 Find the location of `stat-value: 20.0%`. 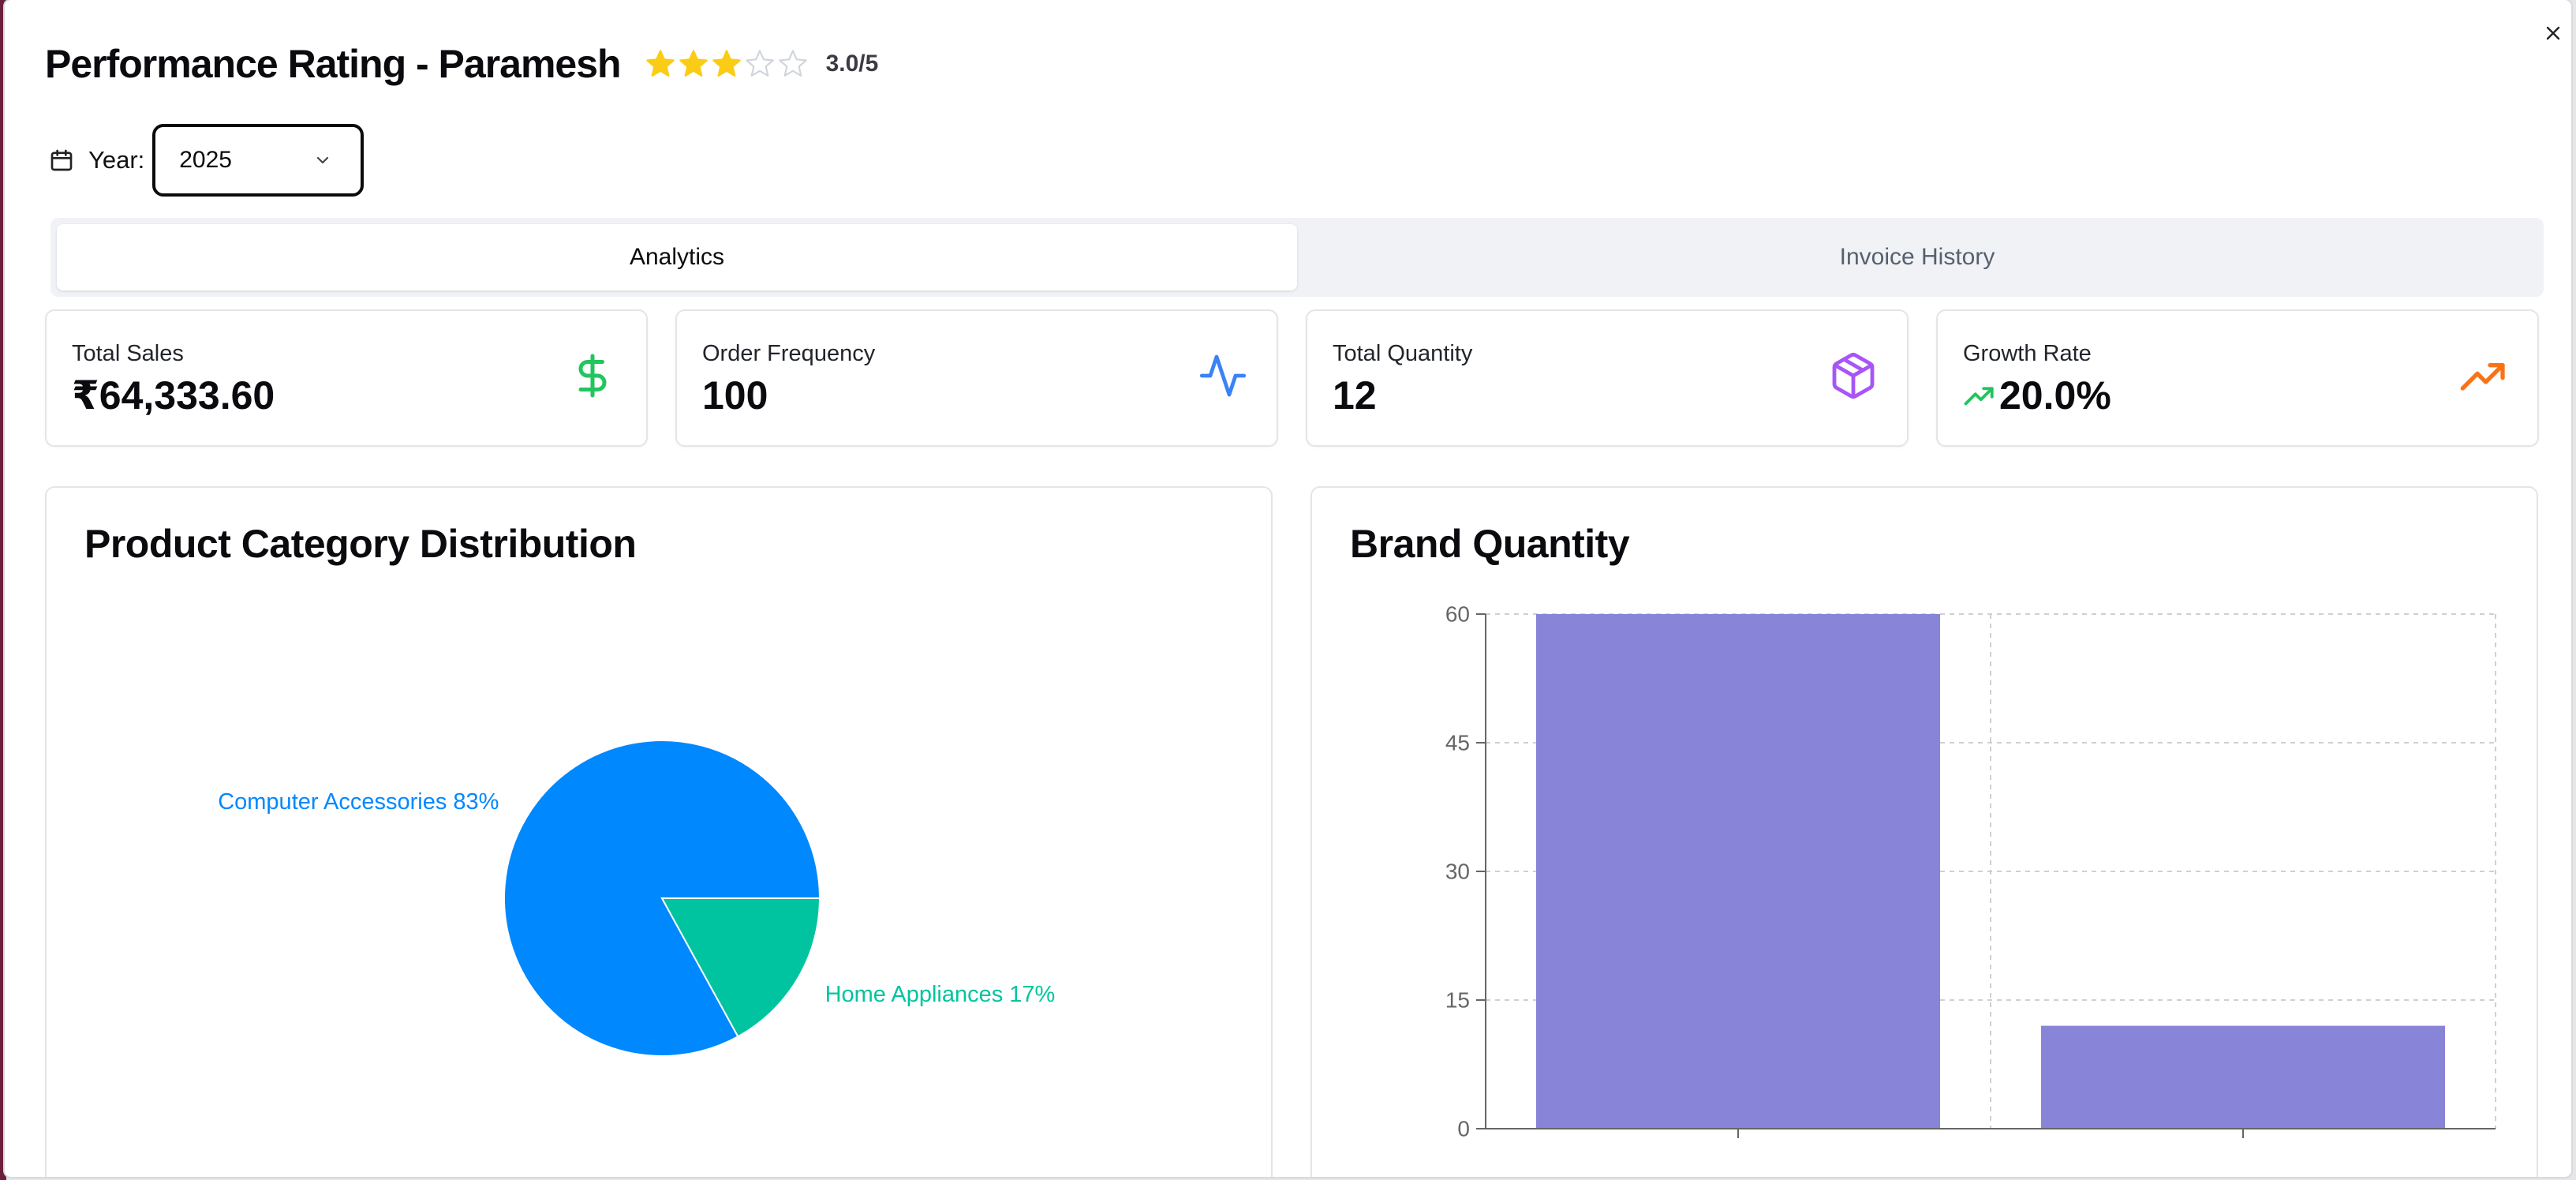

stat-value: 20.0% is located at coordinates (2037, 395).